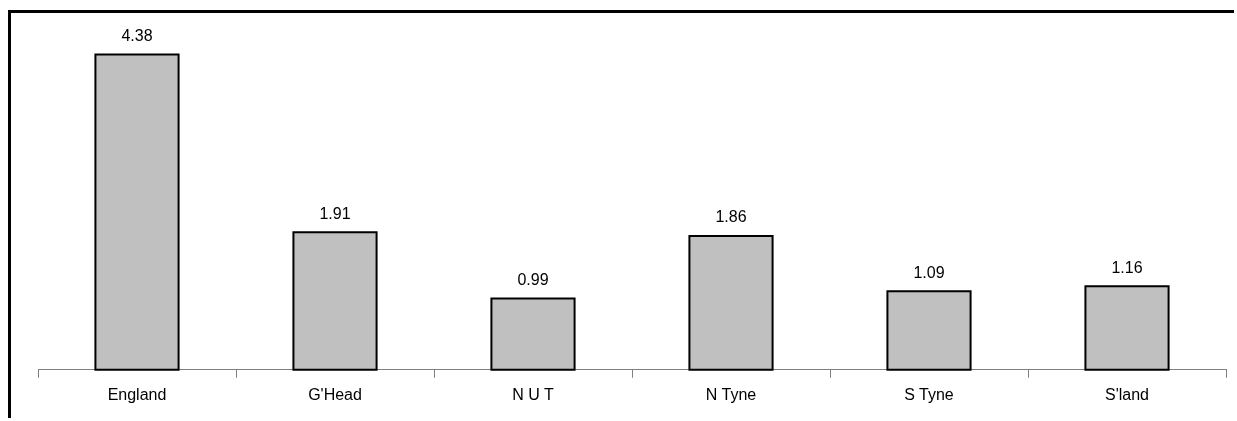 The height and width of the screenshot is (421, 1237). Describe the element at coordinates (1127, 394) in the screenshot. I see `x-tick-label: S'land` at that location.